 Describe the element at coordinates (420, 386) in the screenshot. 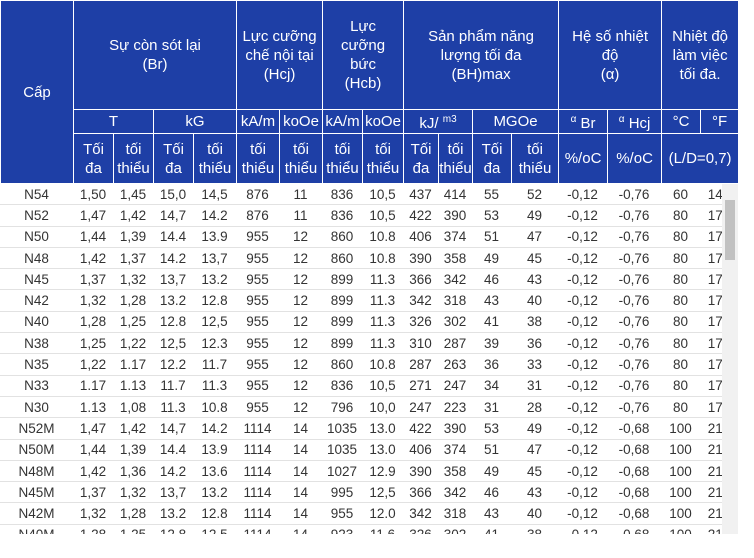

I see `value-cell: 271` at that location.